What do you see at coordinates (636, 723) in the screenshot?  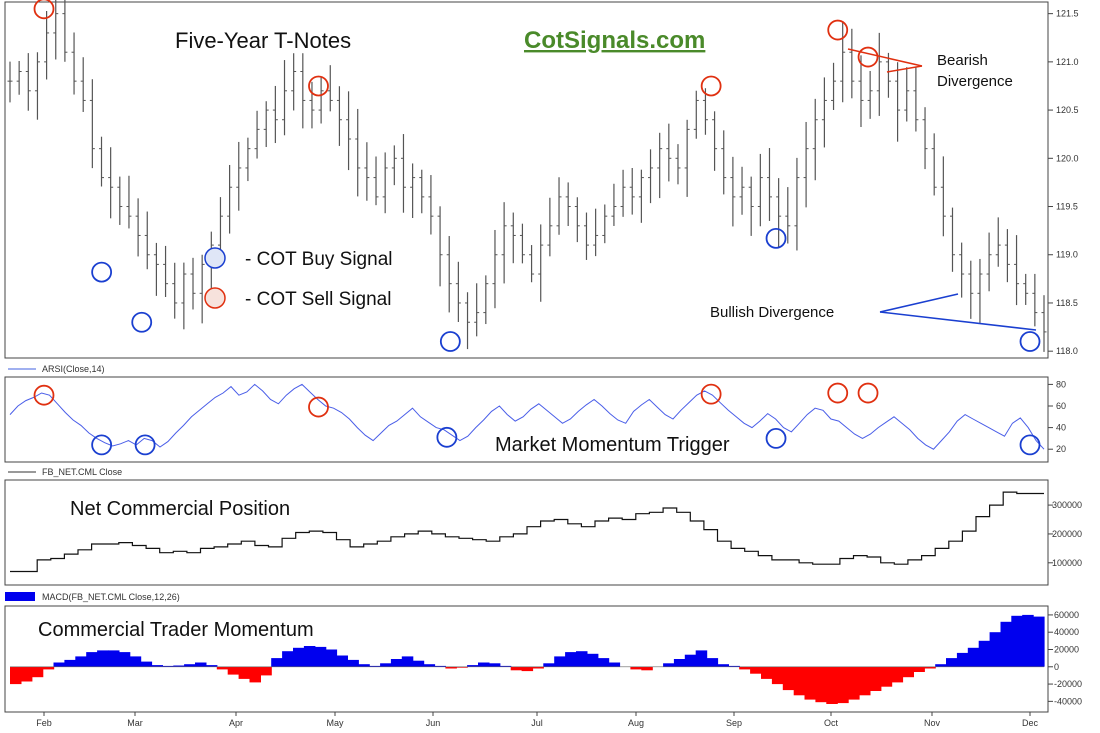 I see `x-tick-label: Aug` at bounding box center [636, 723].